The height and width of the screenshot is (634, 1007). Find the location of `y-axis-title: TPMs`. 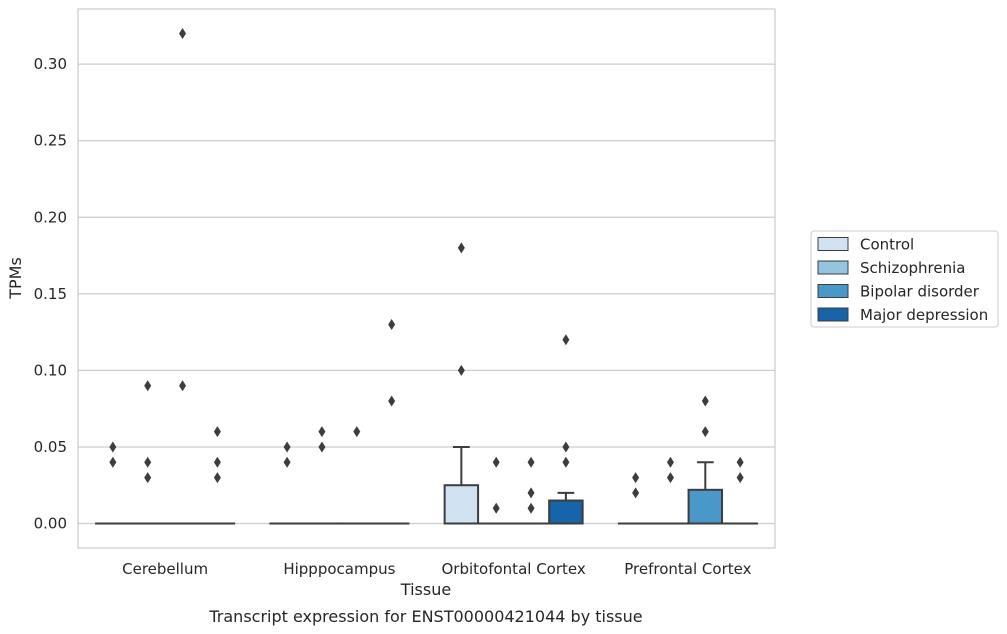

y-axis-title: TPMs is located at coordinates (15, 278).